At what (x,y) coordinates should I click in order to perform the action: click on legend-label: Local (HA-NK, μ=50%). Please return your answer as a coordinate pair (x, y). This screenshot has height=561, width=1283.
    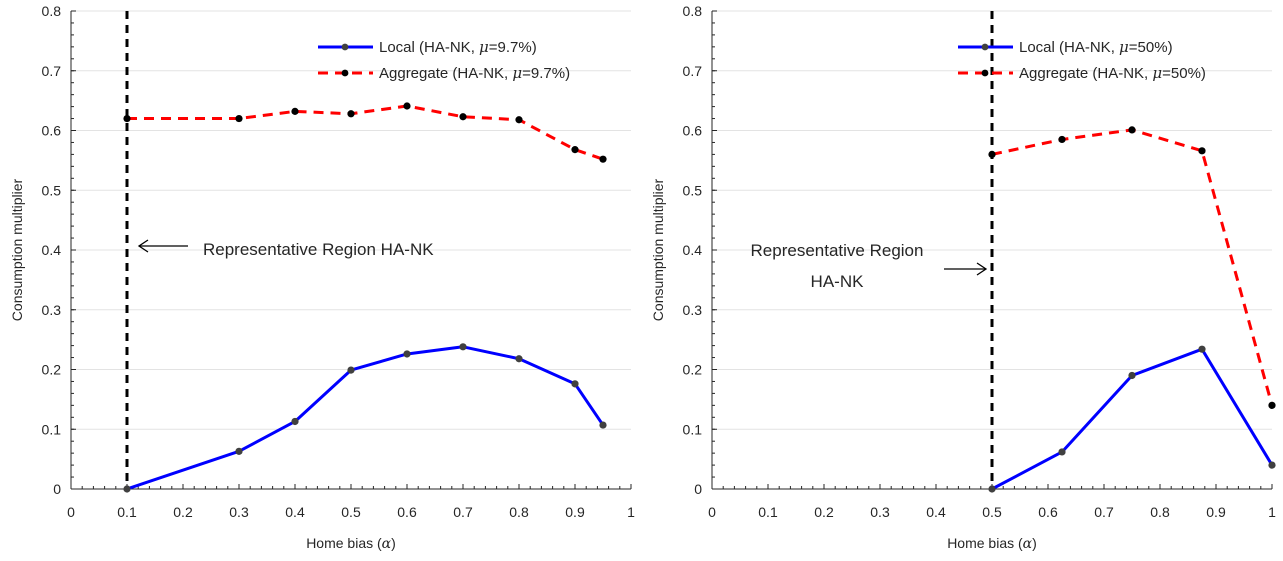
    Looking at the image, I should click on (1096, 47).